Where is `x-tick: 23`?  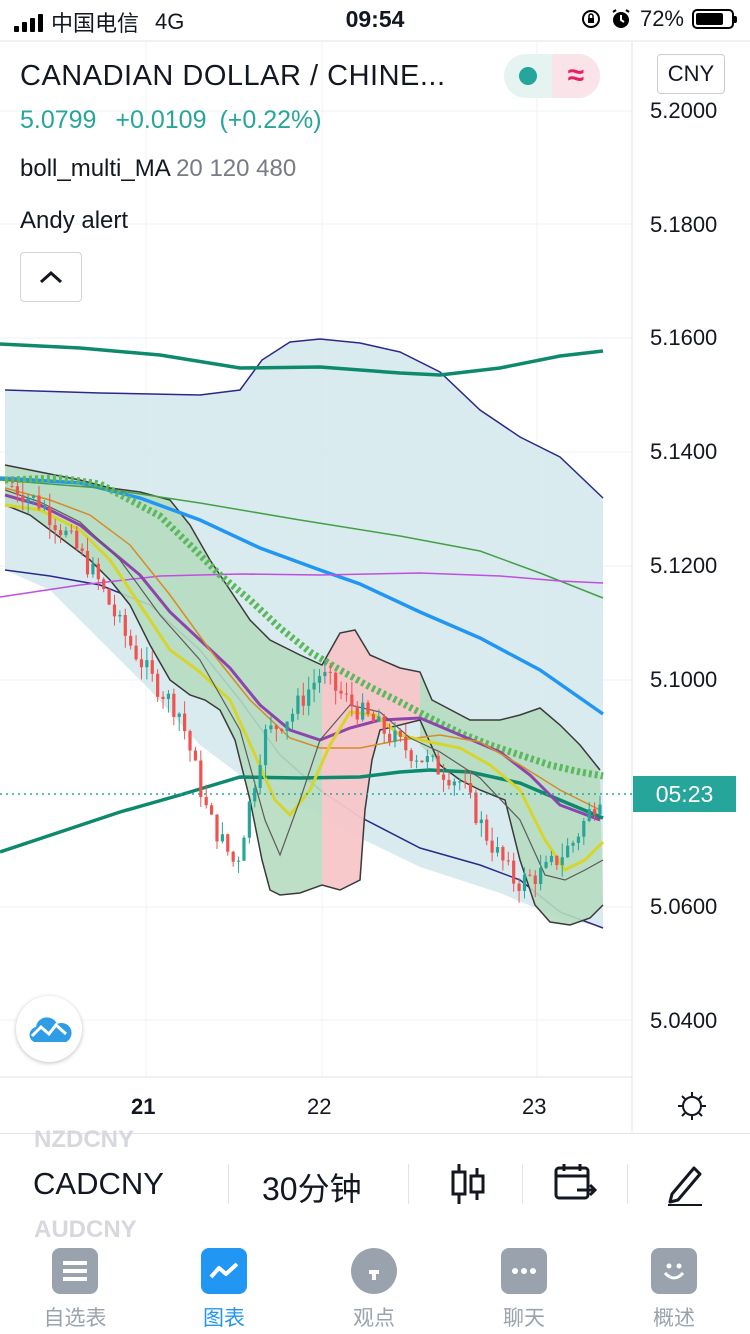
x-tick: 23 is located at coordinates (534, 1106).